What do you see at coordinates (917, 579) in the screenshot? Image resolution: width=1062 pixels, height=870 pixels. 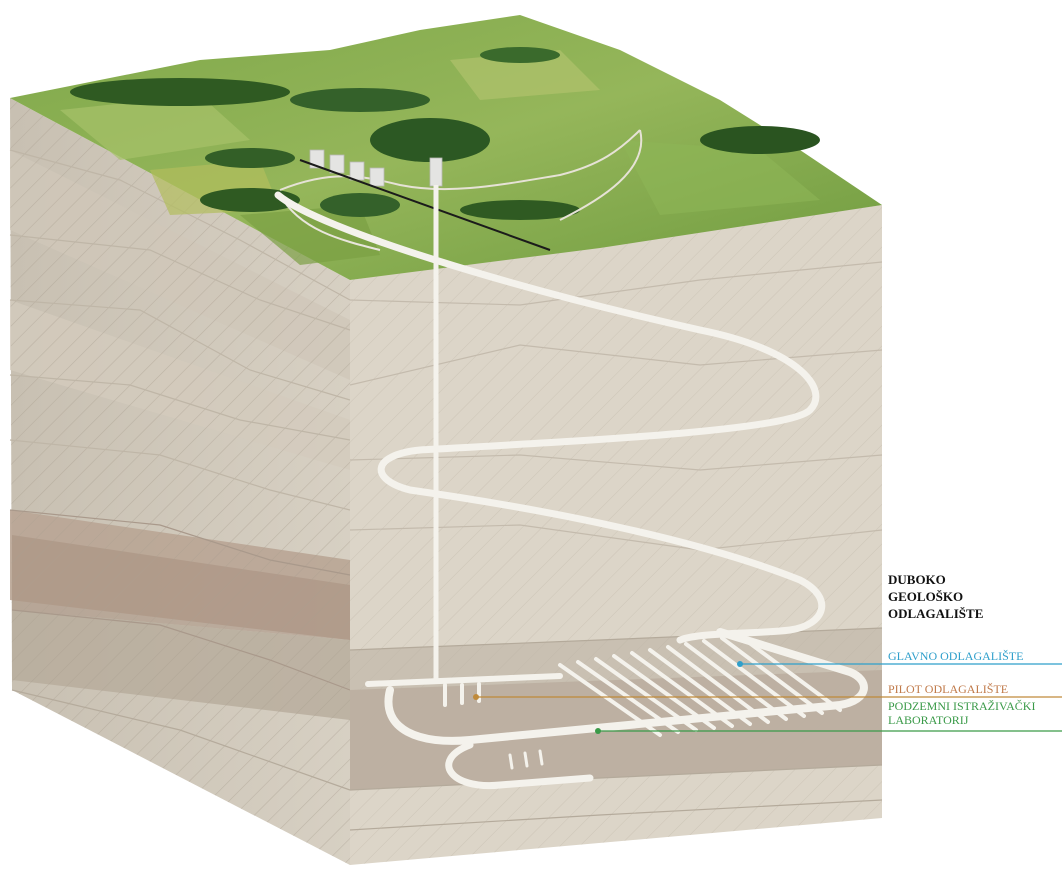 I see `title-line-1: DUBOKO` at bounding box center [917, 579].